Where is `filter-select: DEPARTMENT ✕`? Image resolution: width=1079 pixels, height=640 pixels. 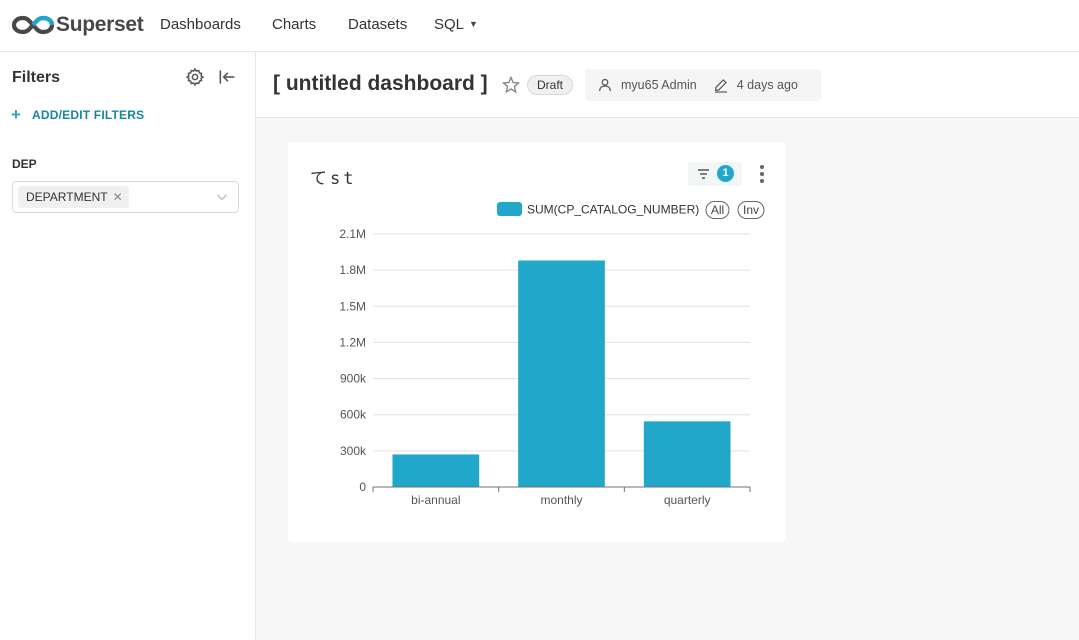
filter-select: DEPARTMENT ✕ is located at coordinates (125, 197).